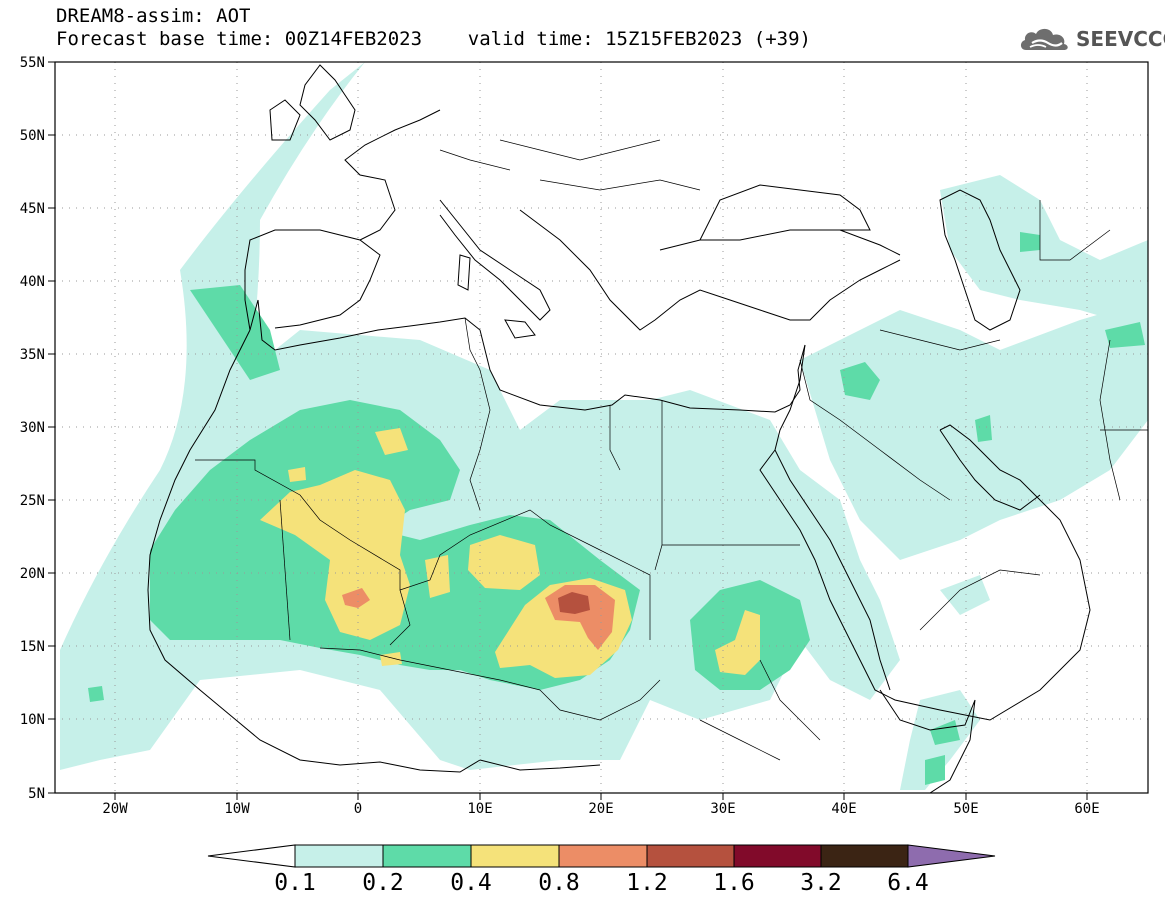 This screenshot has width=1165, height=905. Describe the element at coordinates (722, 809) in the screenshot. I see `lon-label: 30E` at that location.